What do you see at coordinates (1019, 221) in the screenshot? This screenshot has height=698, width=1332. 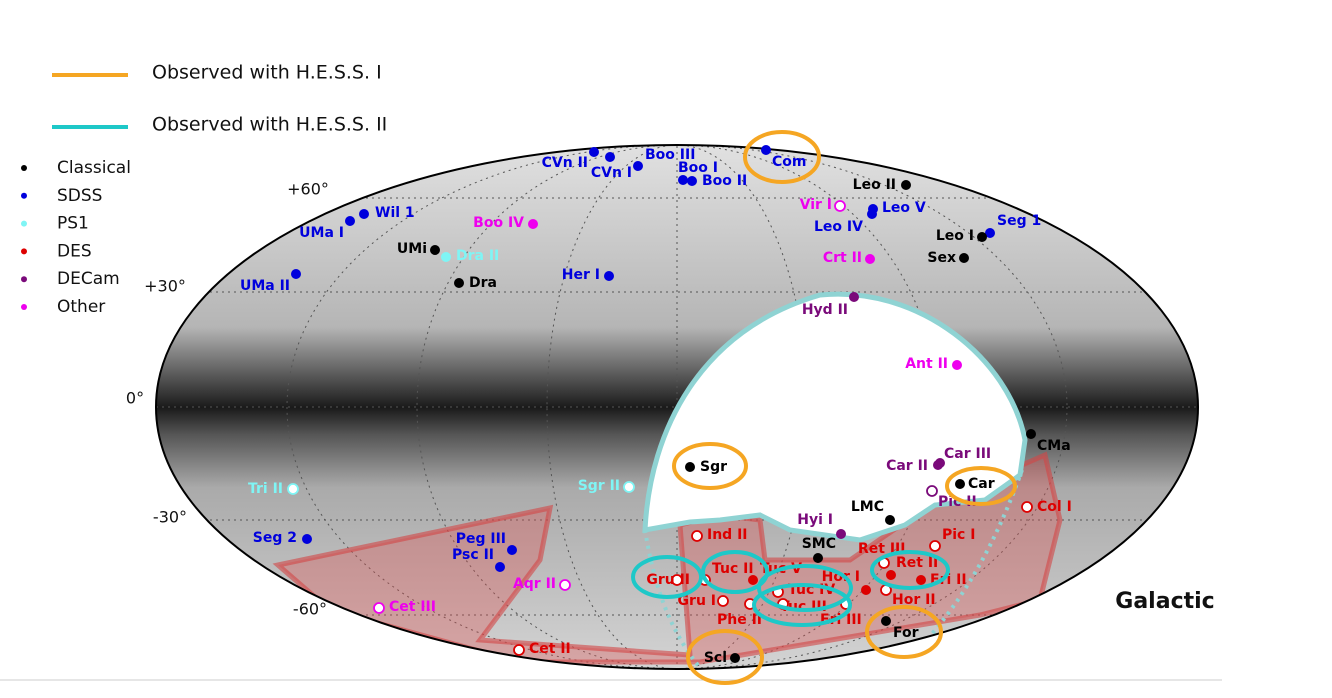 I see `galaxy-label: Seg 1` at bounding box center [1019, 221].